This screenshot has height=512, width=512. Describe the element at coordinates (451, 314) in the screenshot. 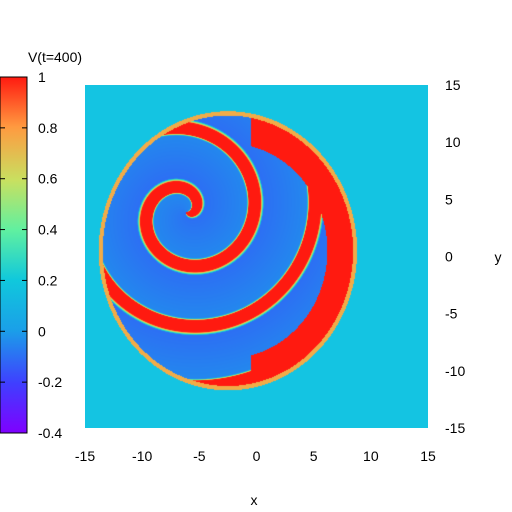

I see `y-tick-label: -5` at that location.